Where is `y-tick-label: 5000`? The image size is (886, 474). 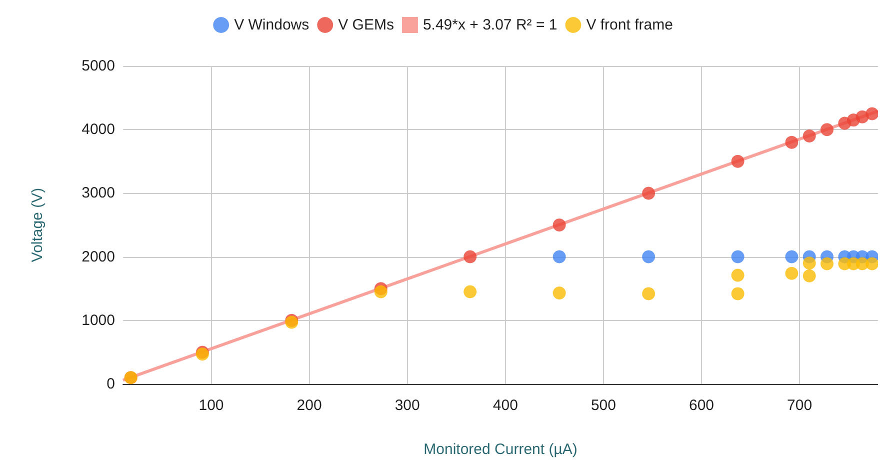
y-tick-label: 5000 is located at coordinates (98, 66).